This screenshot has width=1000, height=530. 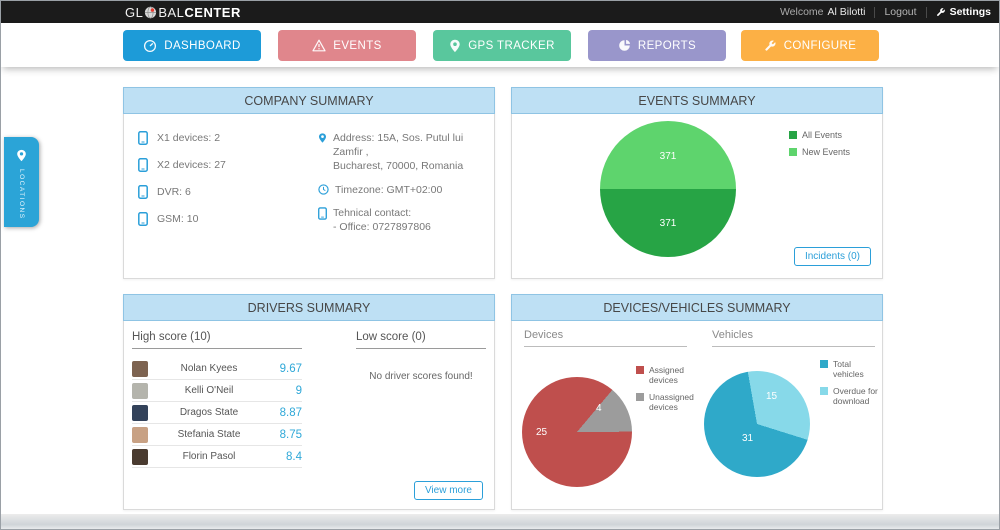 What do you see at coordinates (228, 165) in the screenshot?
I see `device-count-row: X2 devices: 27` at bounding box center [228, 165].